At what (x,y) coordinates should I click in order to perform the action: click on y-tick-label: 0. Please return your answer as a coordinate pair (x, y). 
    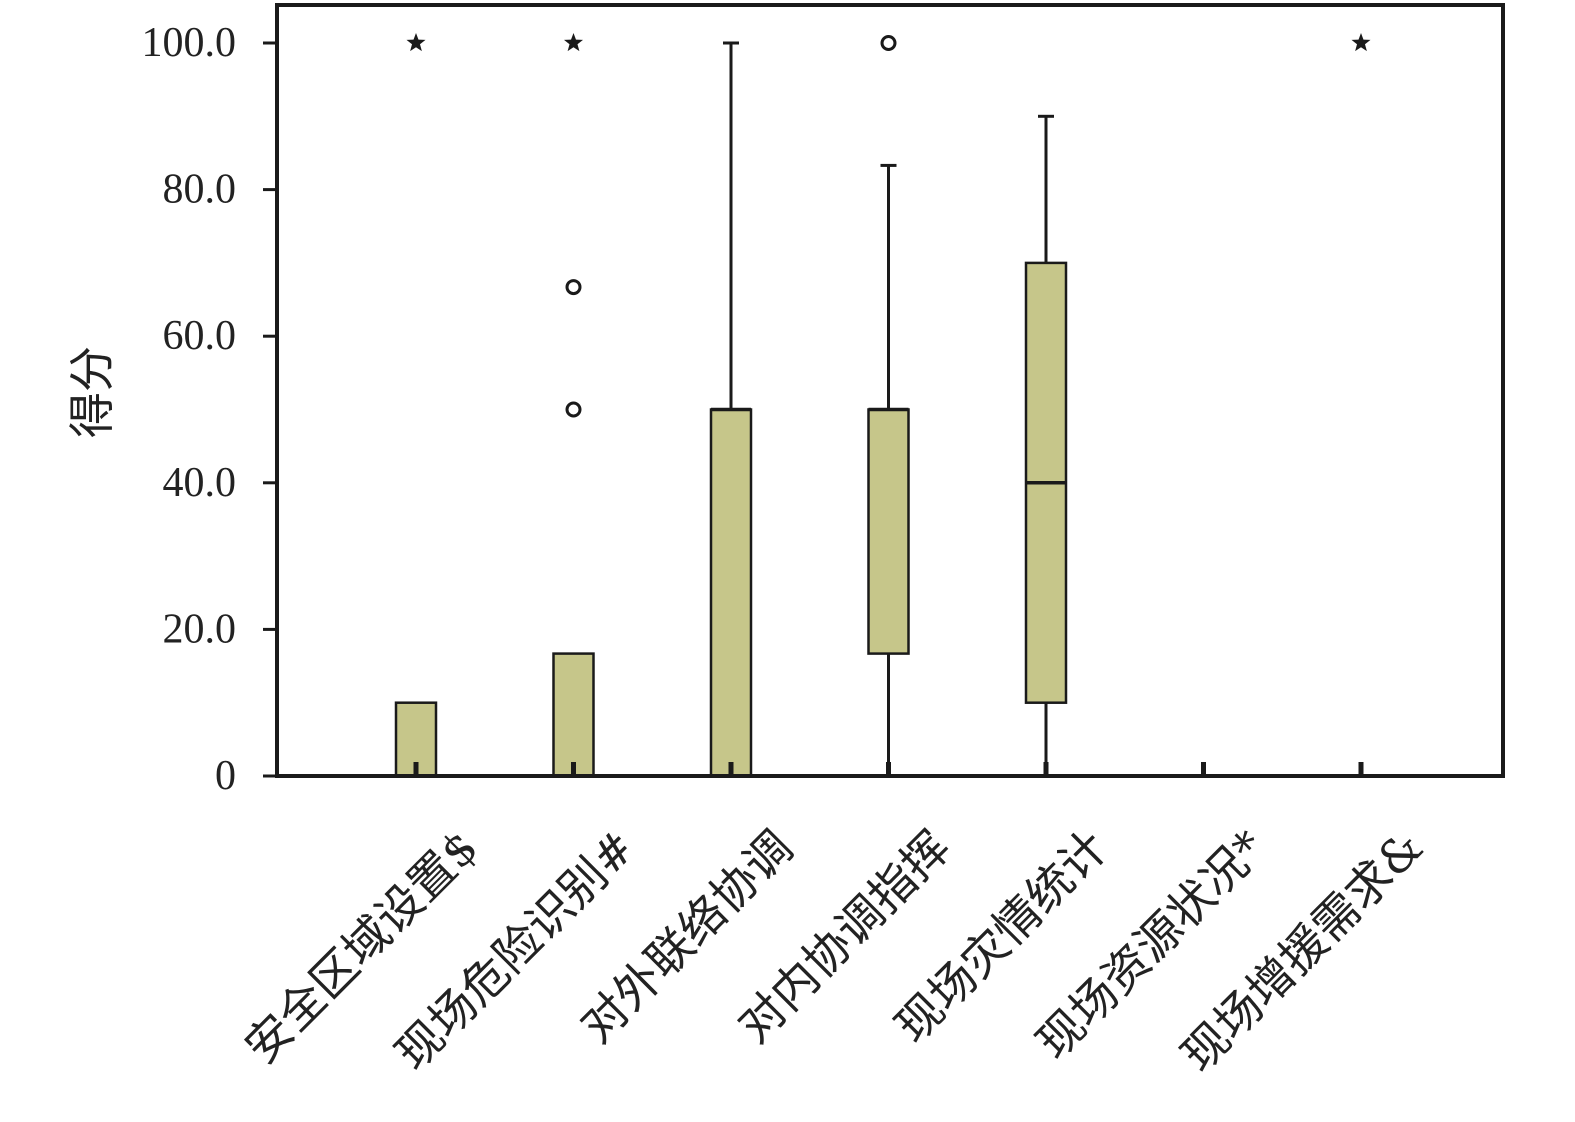
    Looking at the image, I should click on (225, 776).